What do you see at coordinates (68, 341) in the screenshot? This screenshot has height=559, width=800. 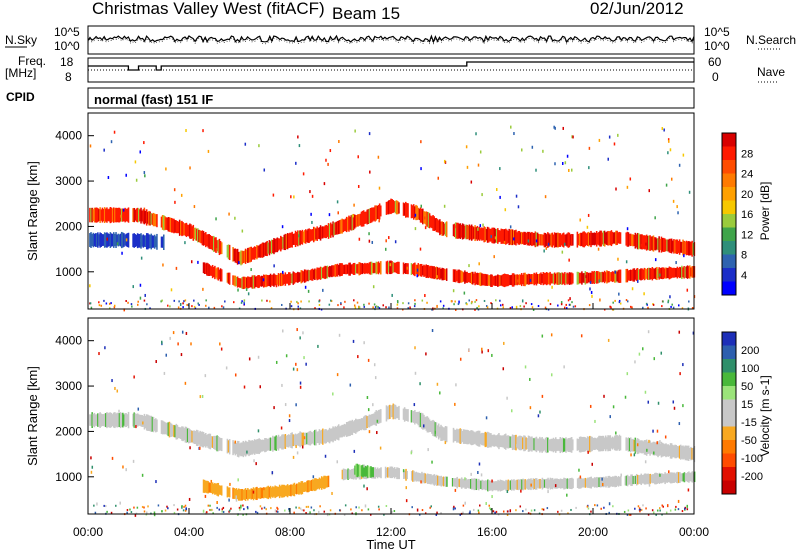 I see `y-tick-label: 4000` at bounding box center [68, 341].